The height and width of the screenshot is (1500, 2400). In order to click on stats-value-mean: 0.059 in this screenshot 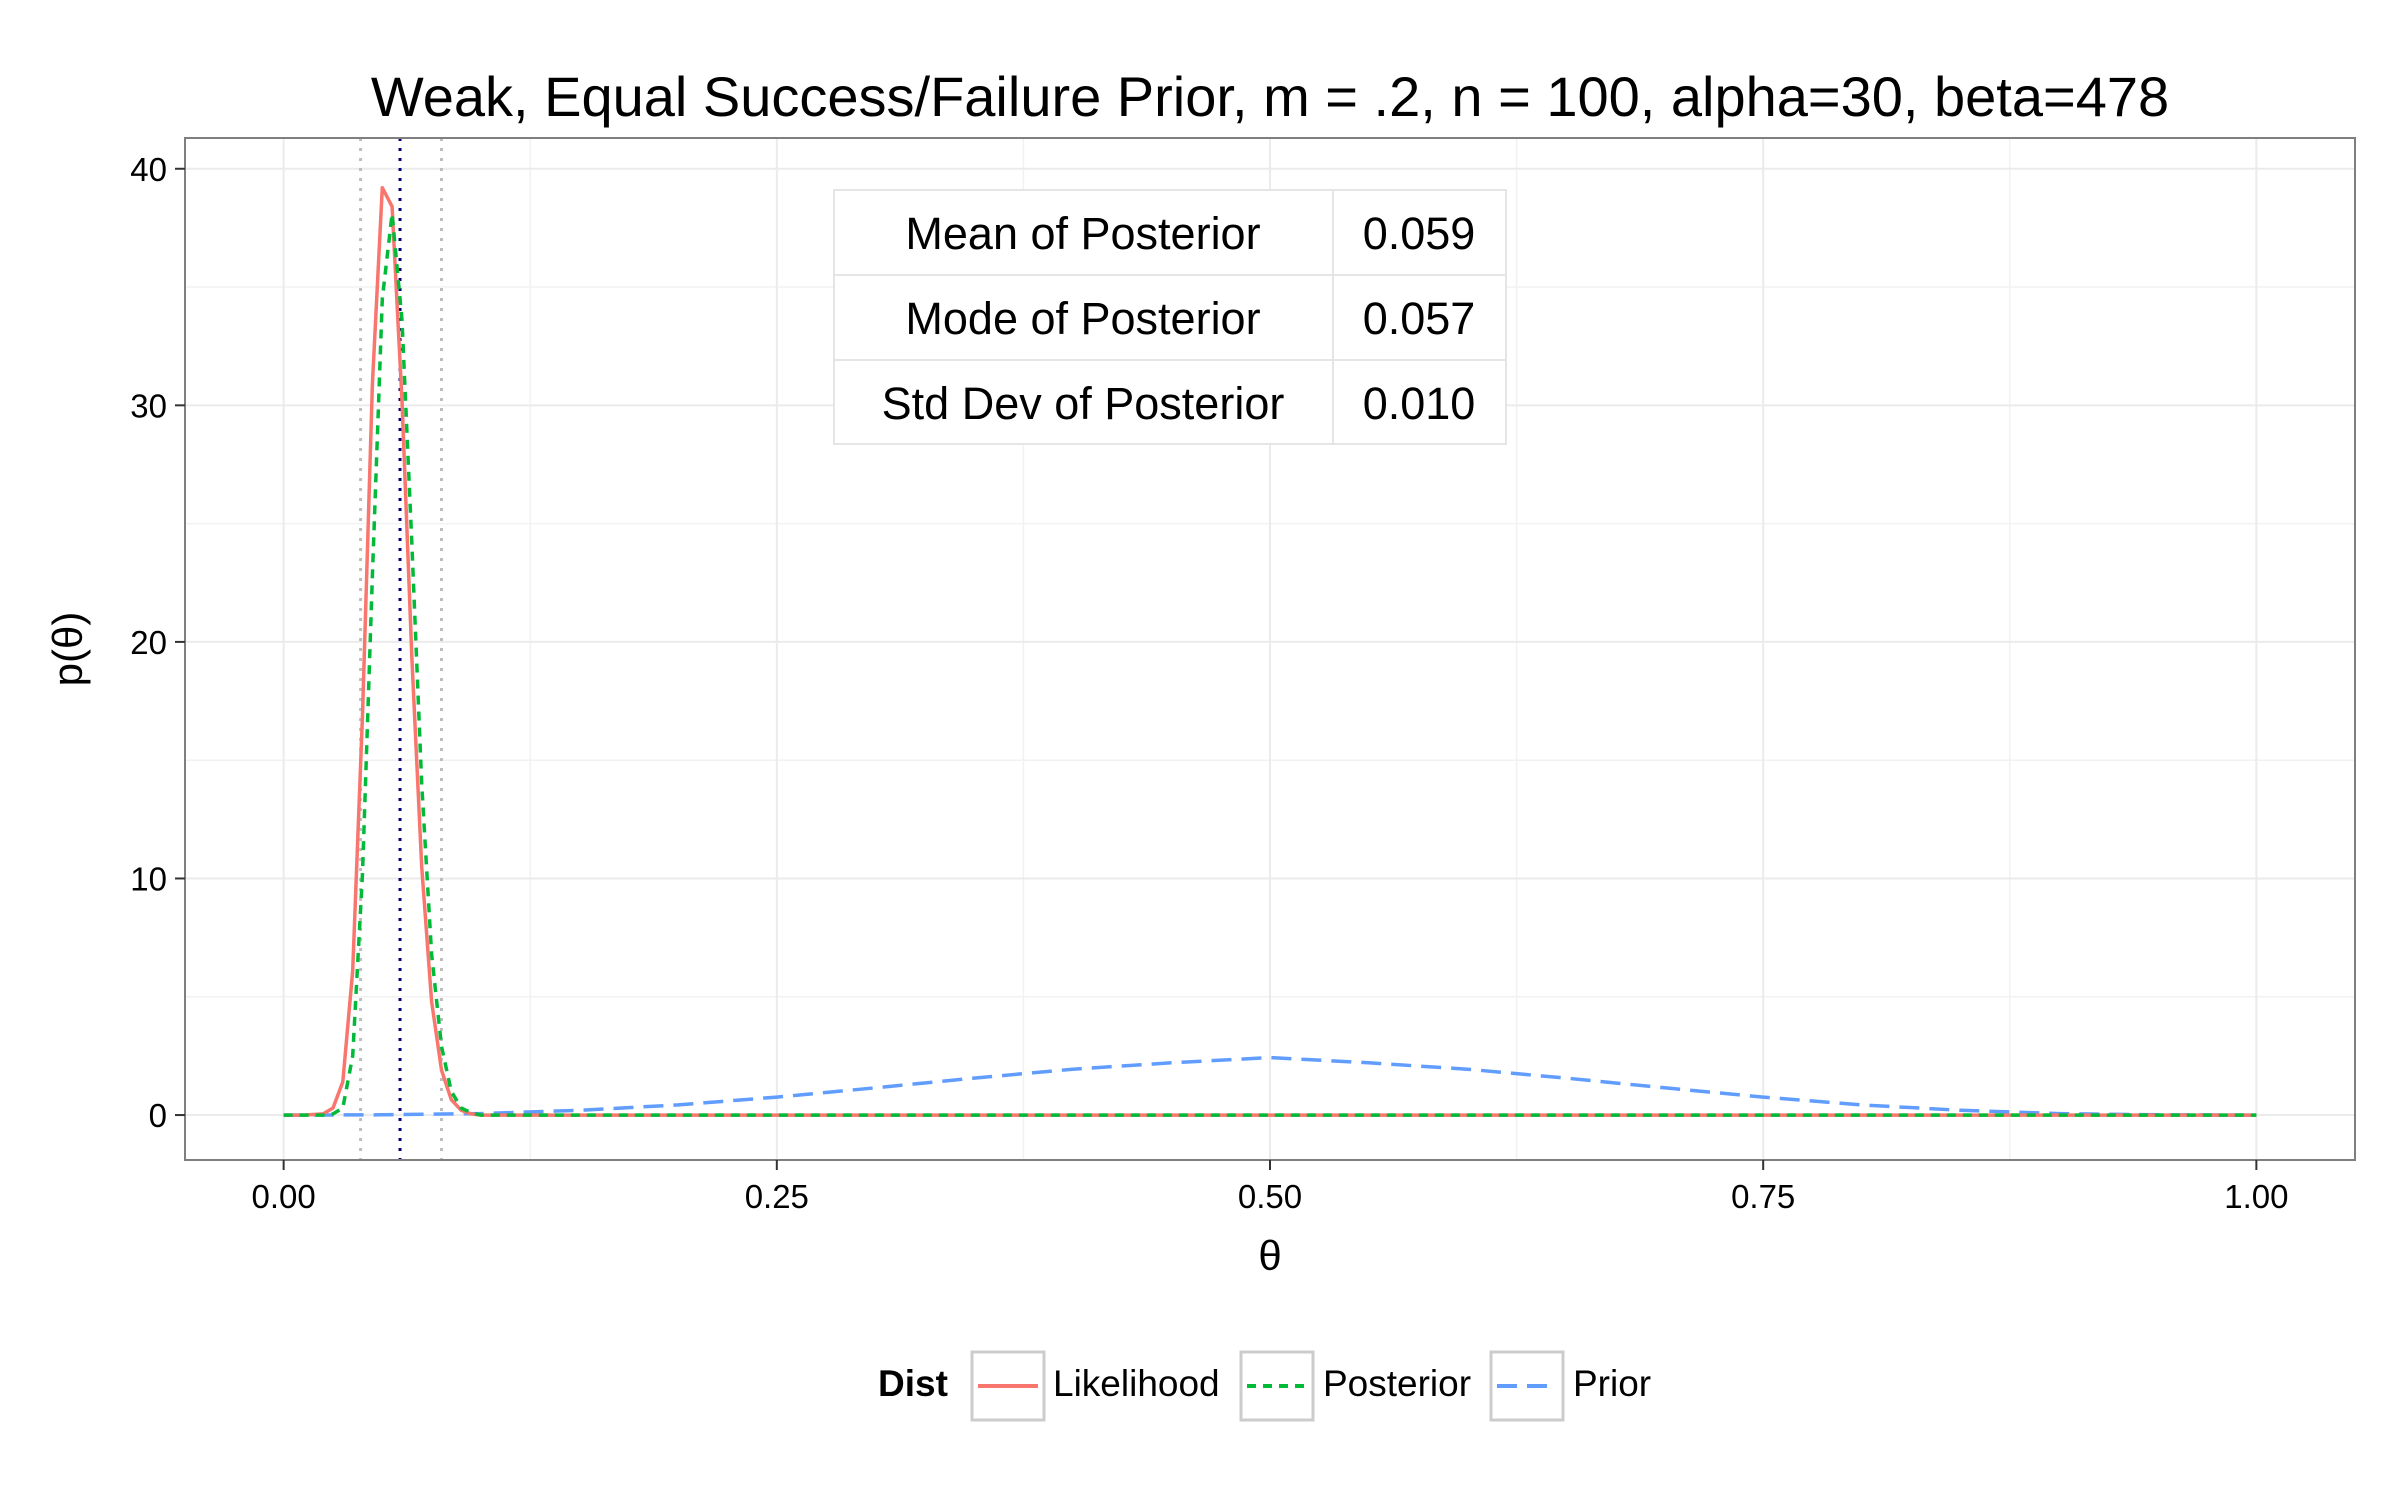, I will do `click(1419, 233)`.